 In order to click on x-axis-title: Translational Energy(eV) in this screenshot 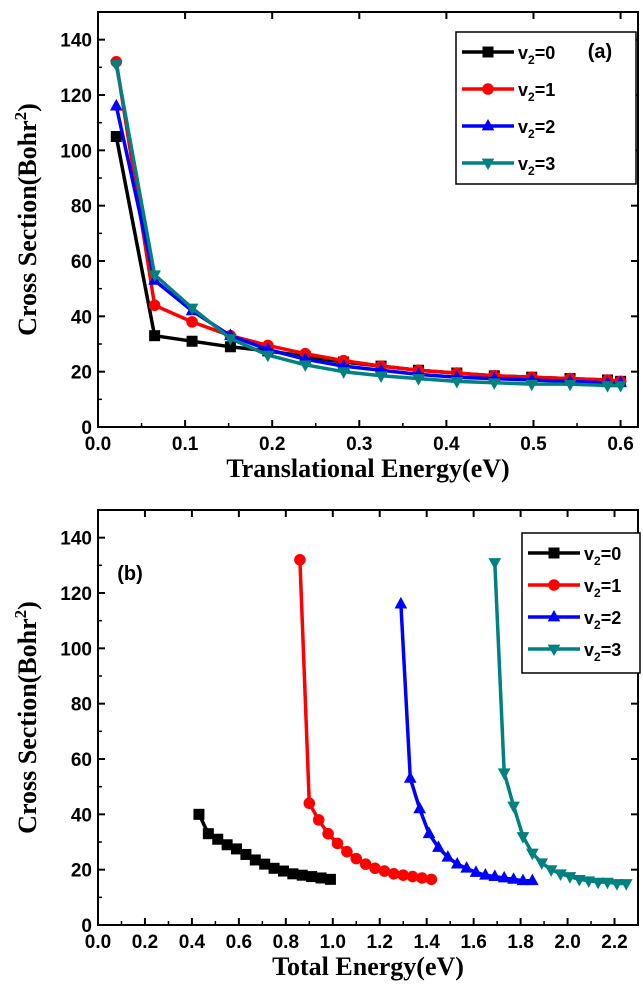, I will do `click(367, 468)`.